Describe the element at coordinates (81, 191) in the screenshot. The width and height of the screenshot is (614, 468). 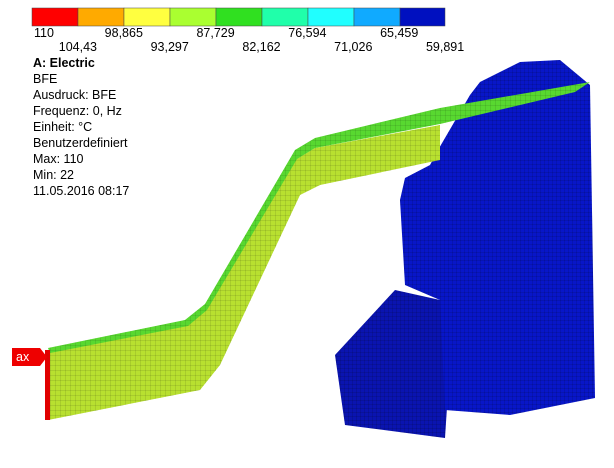
I see `info-line: 11.05.2016 08:17` at that location.